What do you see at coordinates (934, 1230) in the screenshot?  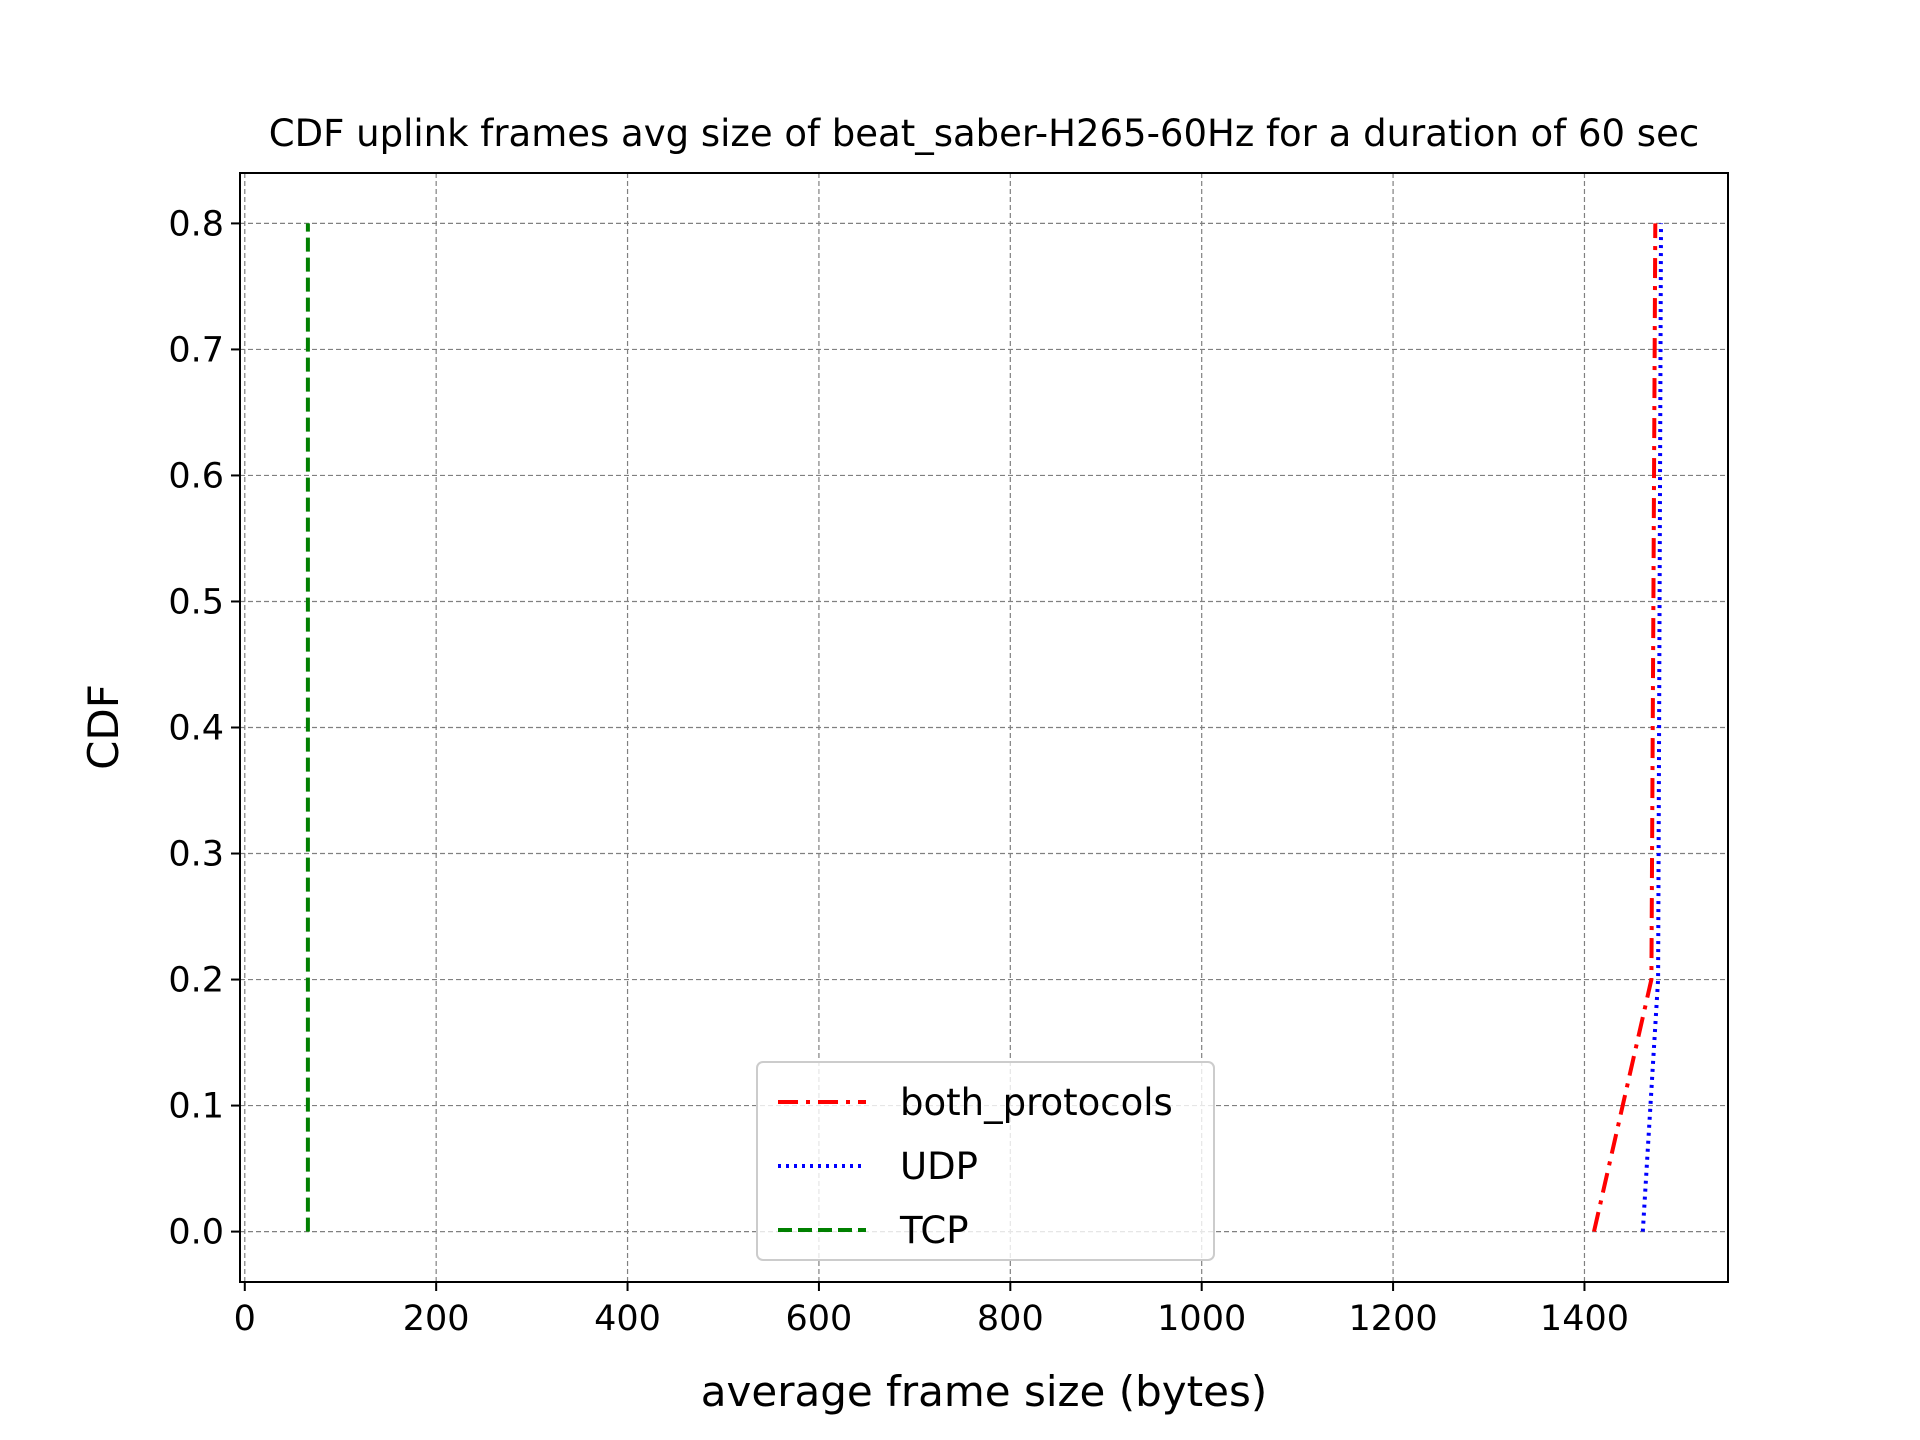 I see `legend-label: TCP` at bounding box center [934, 1230].